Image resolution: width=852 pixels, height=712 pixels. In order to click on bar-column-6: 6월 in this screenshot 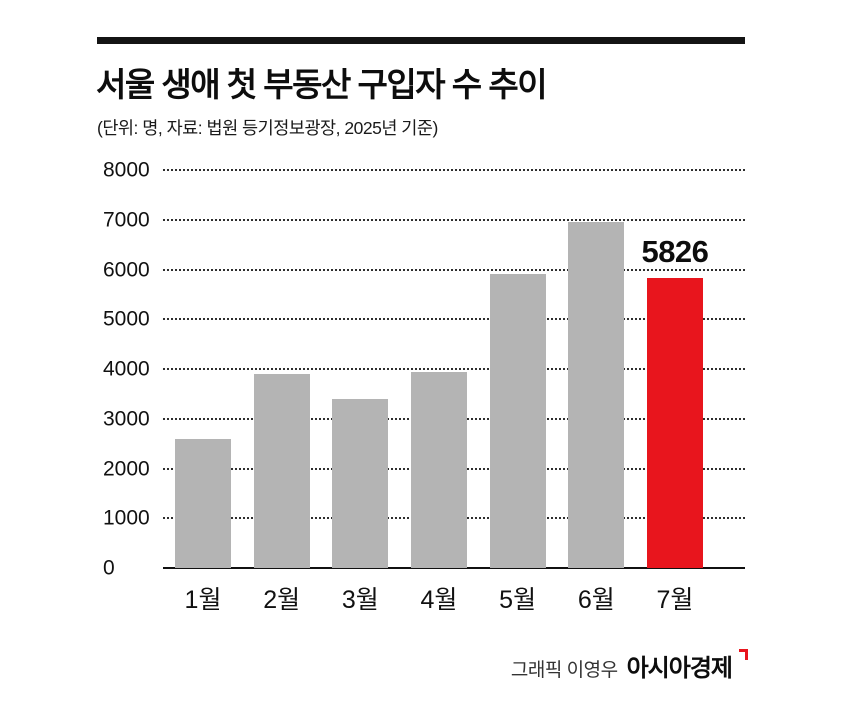, I will do `click(596, 391)`.